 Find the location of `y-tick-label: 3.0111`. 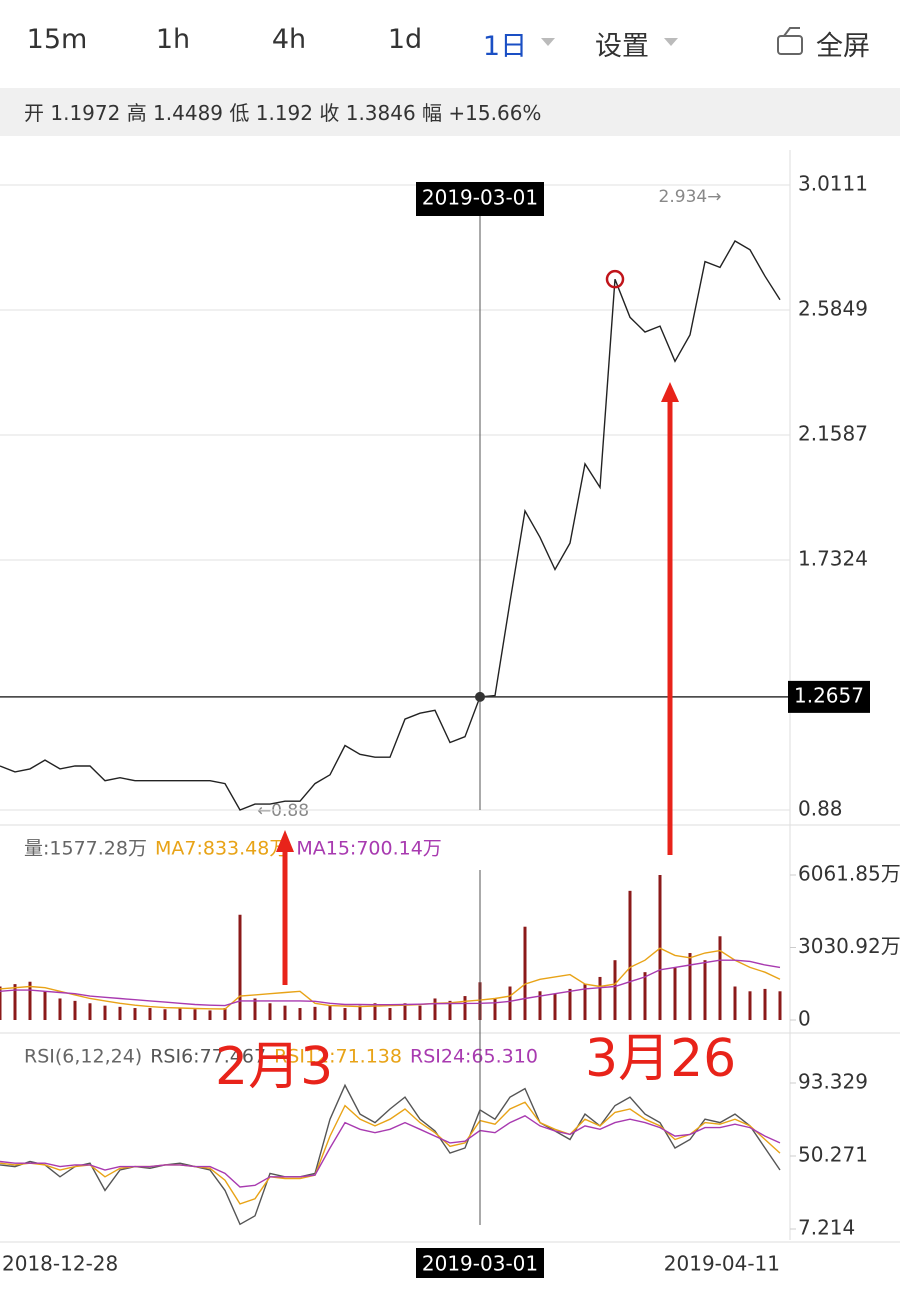

y-tick-label: 3.0111 is located at coordinates (833, 184).